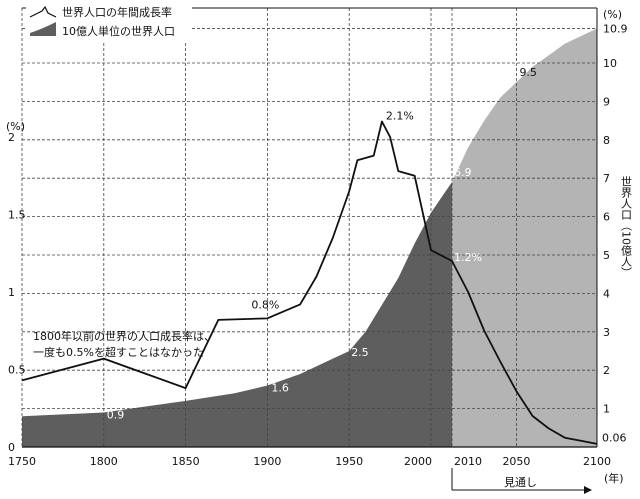 This screenshot has height=499, width=640. Describe the element at coordinates (104, 461) in the screenshot. I see `x-tick-label-1800: 1800` at that location.